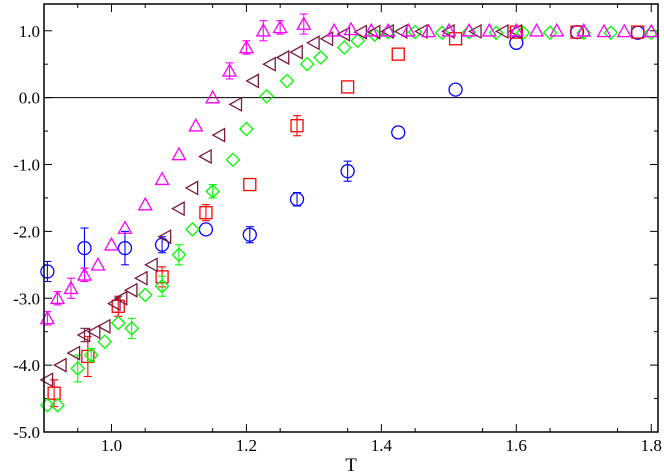  What do you see at coordinates (29, 98) in the screenshot?
I see `y-tick-label: 0.0` at bounding box center [29, 98].